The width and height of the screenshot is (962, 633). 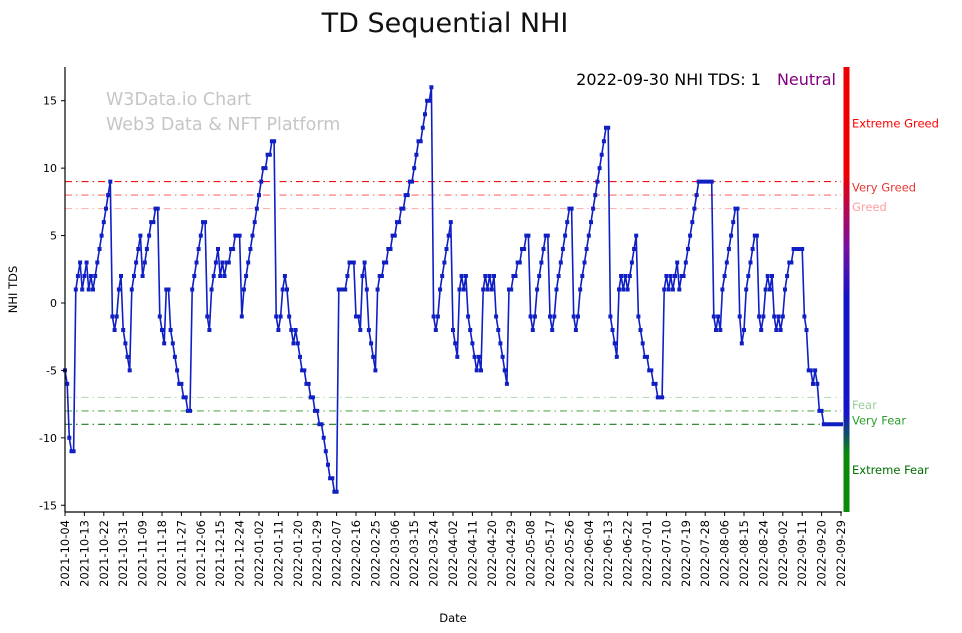 I want to click on x-tick-label: 2022-01-29, so click(x=317, y=553).